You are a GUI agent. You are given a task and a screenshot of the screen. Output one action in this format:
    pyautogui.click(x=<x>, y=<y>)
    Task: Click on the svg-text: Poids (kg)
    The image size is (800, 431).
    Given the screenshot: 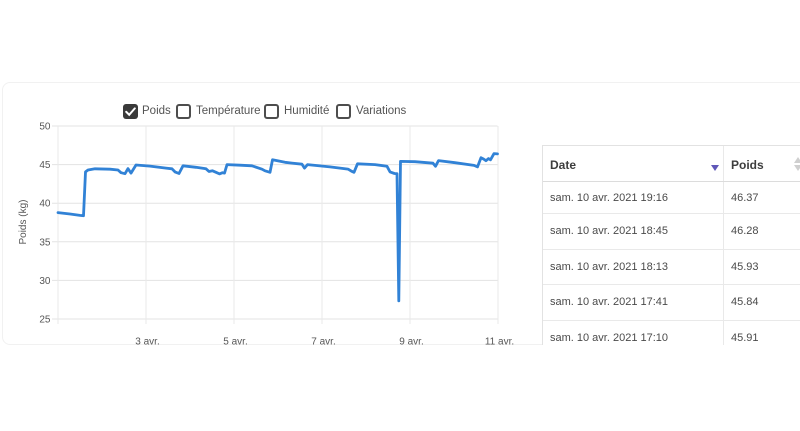 What is the action you would take?
    pyautogui.click(x=23, y=221)
    